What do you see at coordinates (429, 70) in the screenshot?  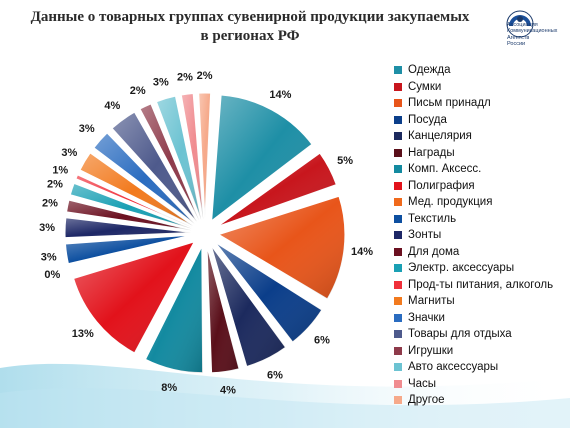 I see `legend-label: Одежда` at bounding box center [429, 70].